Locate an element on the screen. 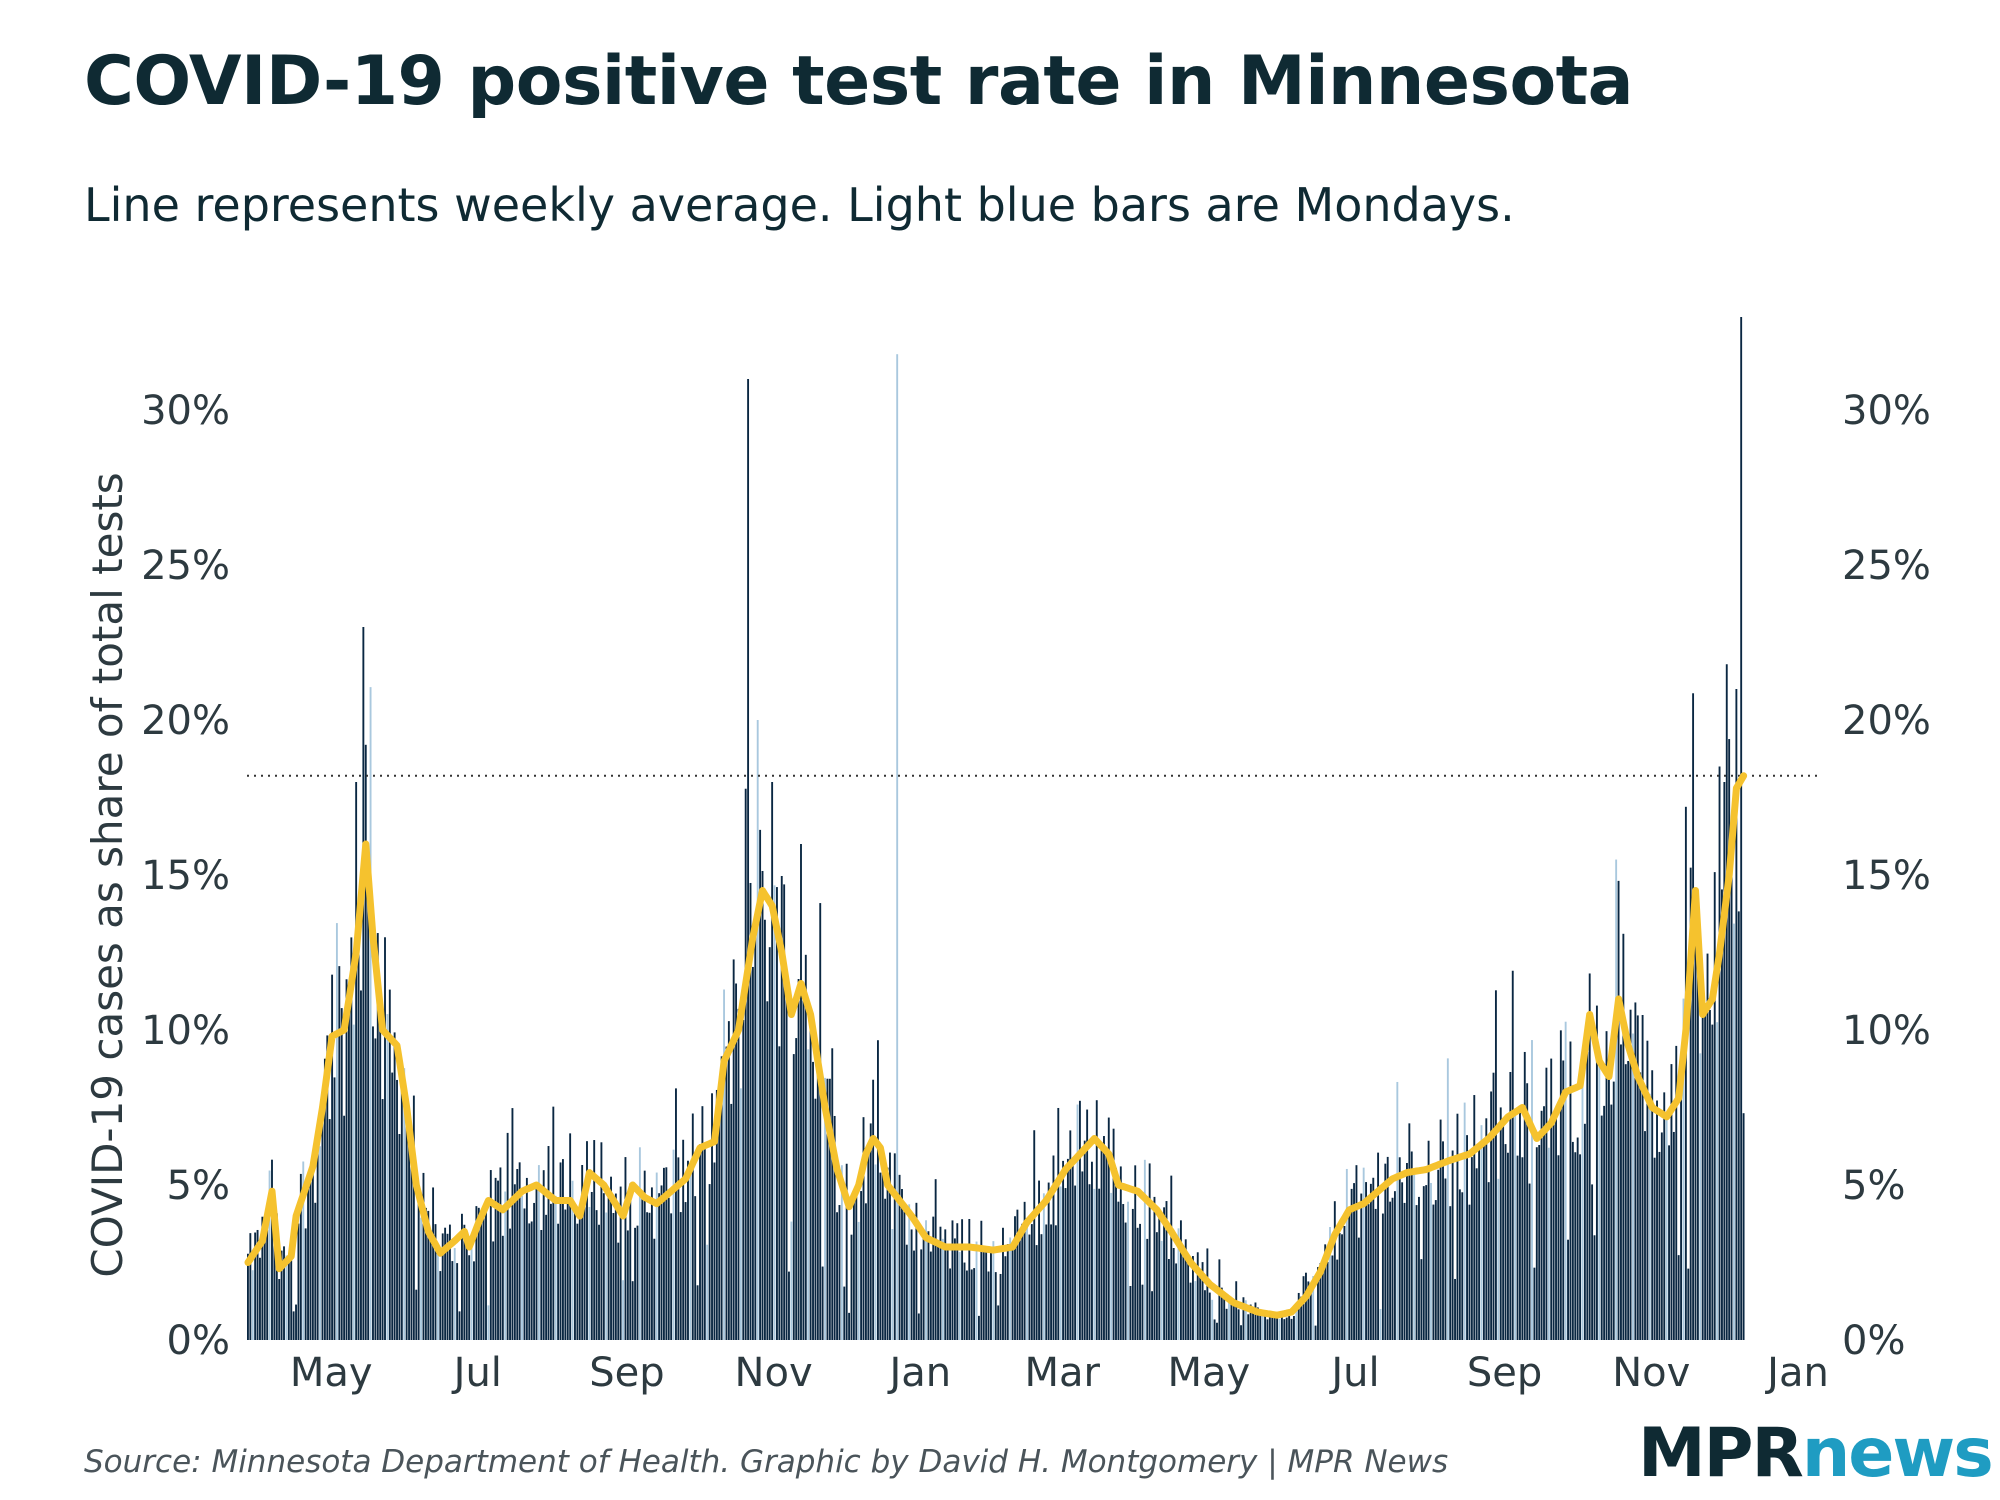 The width and height of the screenshot is (2000, 1500). y-tick-left-0: 0% is located at coordinates (198, 1341).